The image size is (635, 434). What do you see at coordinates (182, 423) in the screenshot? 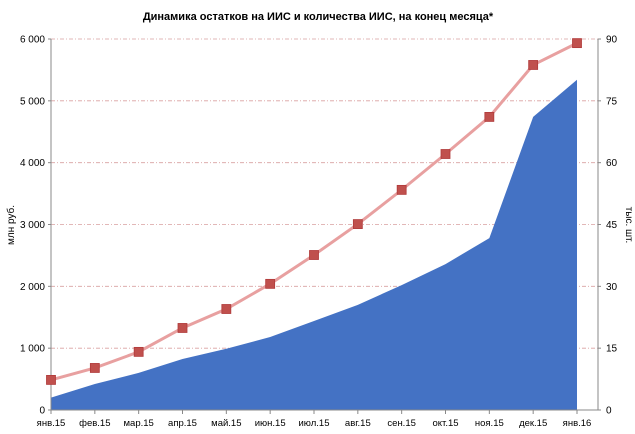
I see `x-tick-label: апр.15` at bounding box center [182, 423].